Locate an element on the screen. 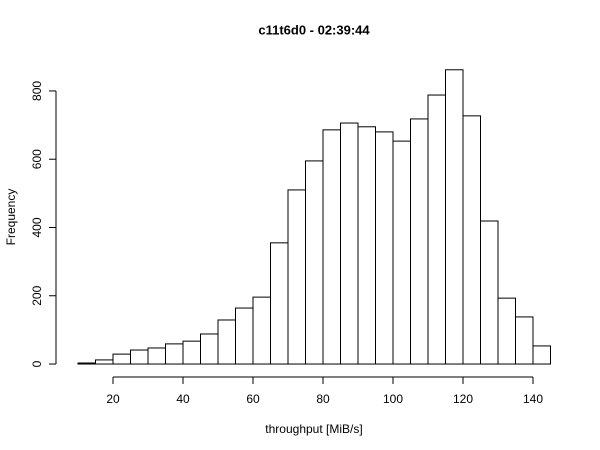 Image resolution: width=600 pixels, height=450 pixels. x-tick-label: 60 is located at coordinates (253, 399).